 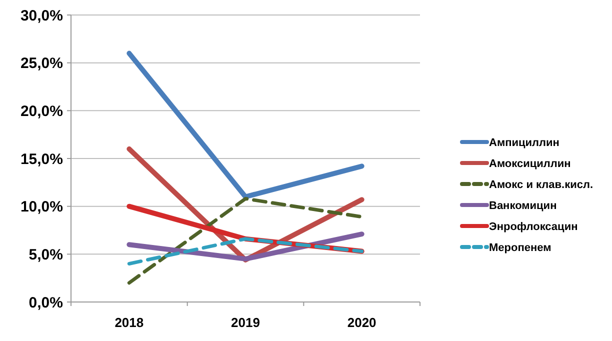 I want to click on legend-label: Энрофлоксацин, so click(x=533, y=226).